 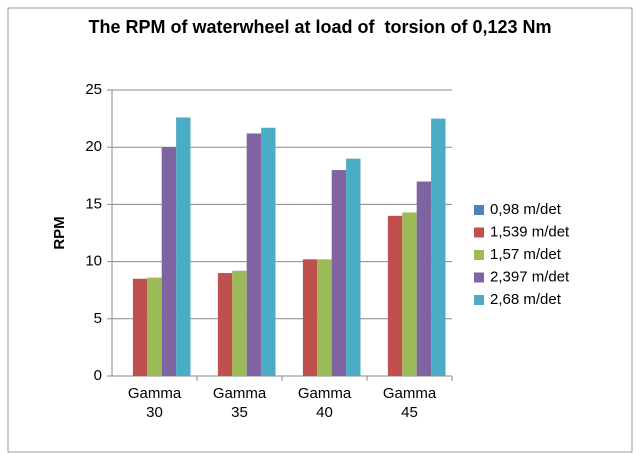 What do you see at coordinates (526, 254) in the screenshot?
I see `legend-label: 1,57 m/det` at bounding box center [526, 254].